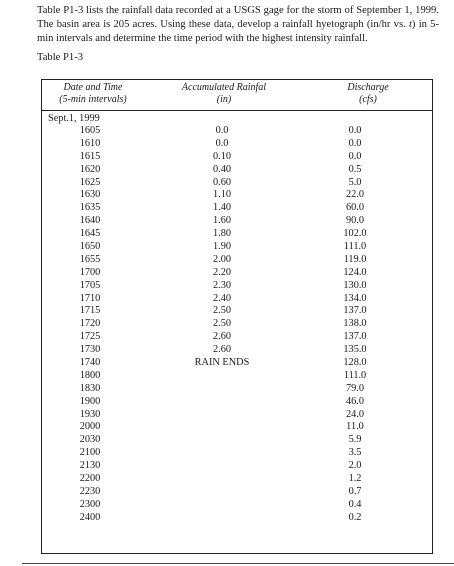 The width and height of the screenshot is (454, 566). I want to click on time-cell: 1625, so click(90, 182).